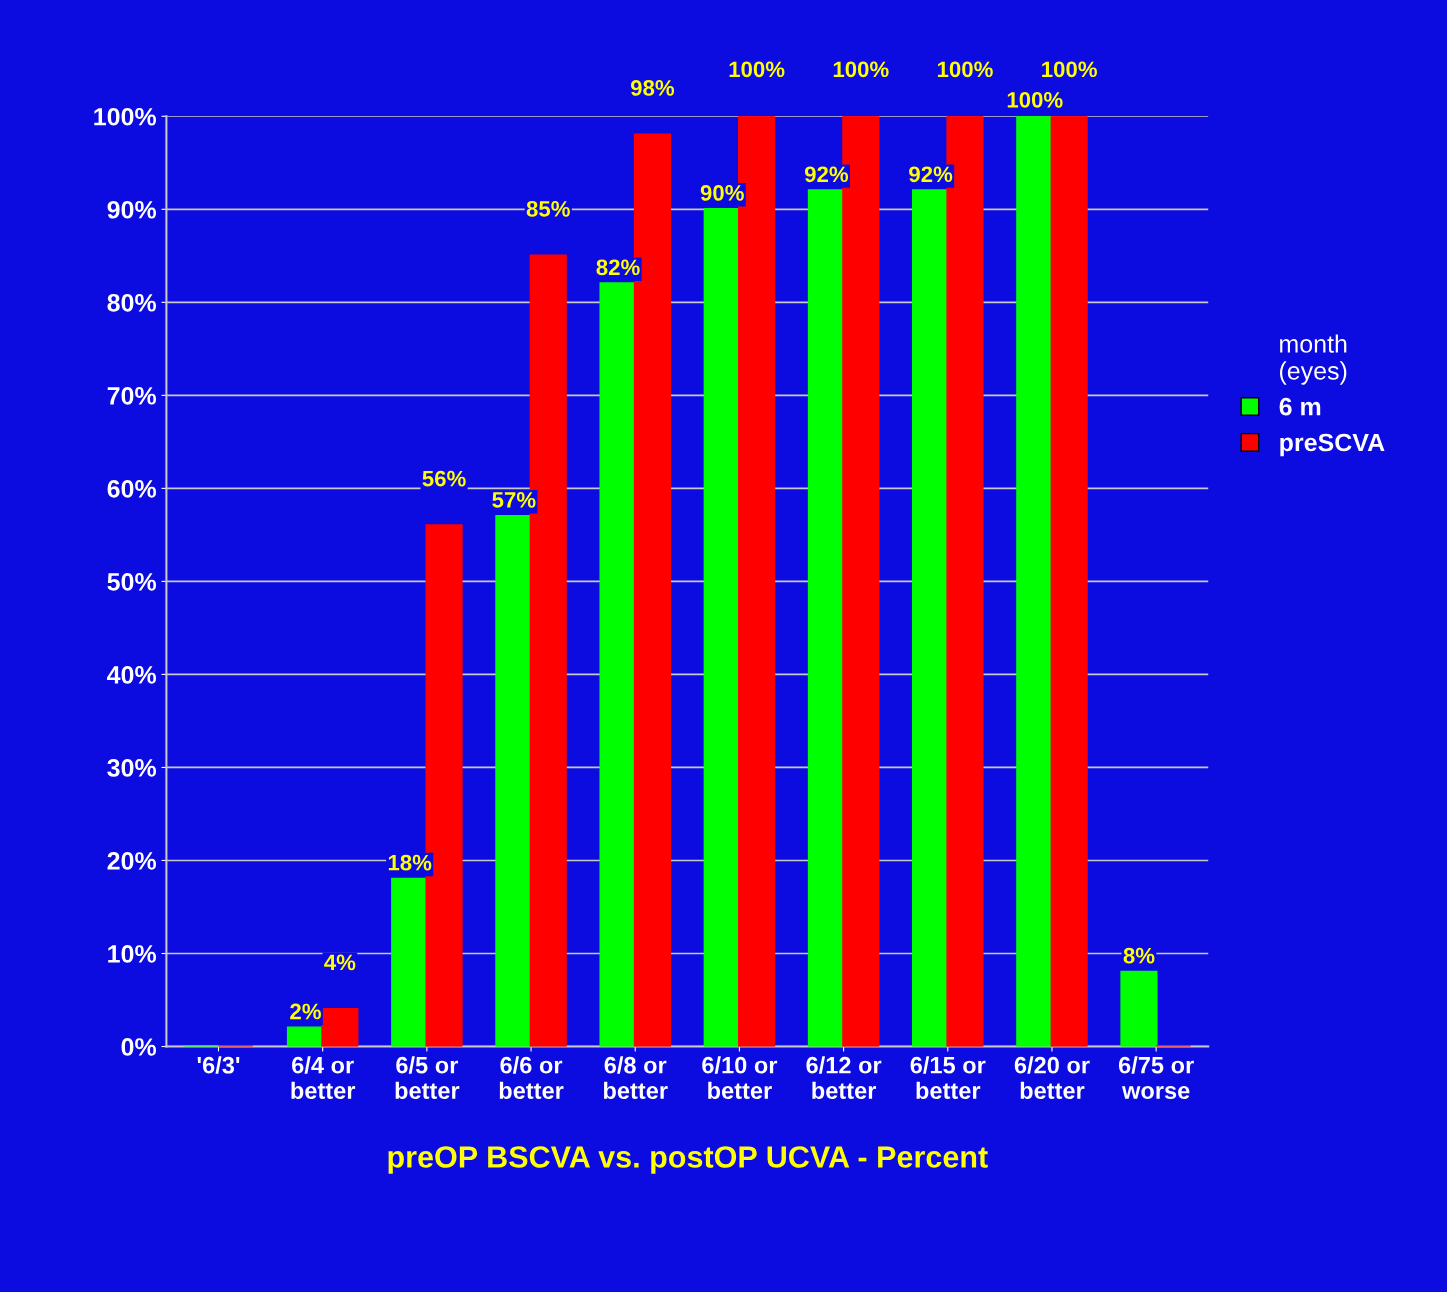 This screenshot has height=1292, width=1447. Describe the element at coordinates (410, 862) in the screenshot. I see `data-label: 18%` at that location.